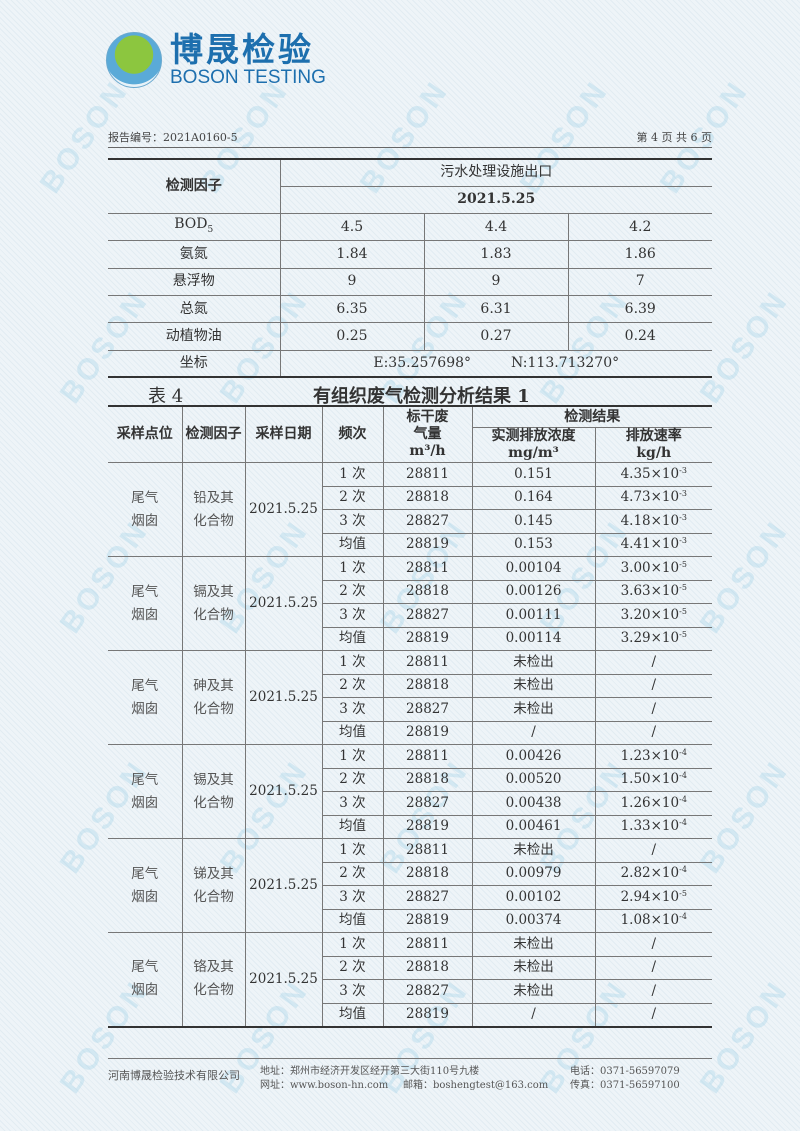  I want to click on rate-mantissa: 3.29×10, so click(650, 638).